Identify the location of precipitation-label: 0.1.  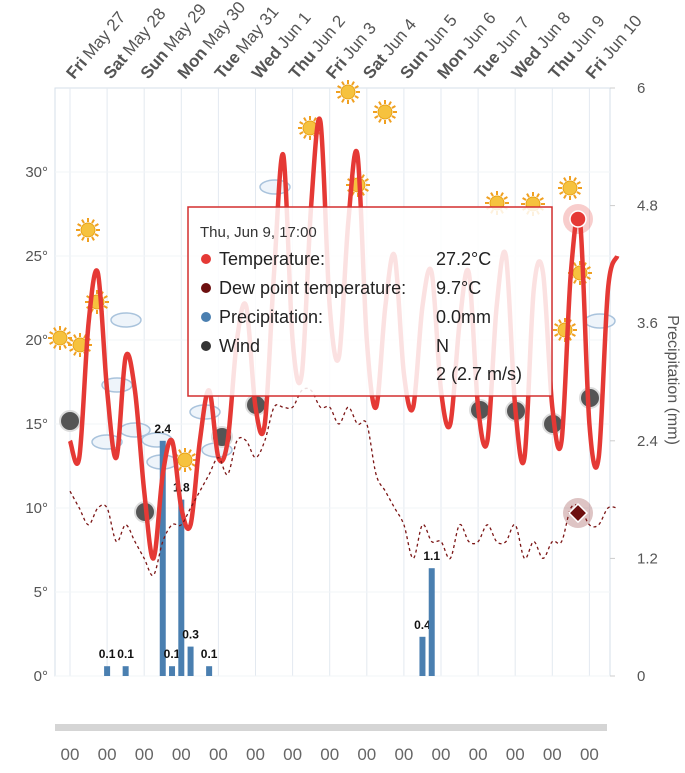
(107, 654).